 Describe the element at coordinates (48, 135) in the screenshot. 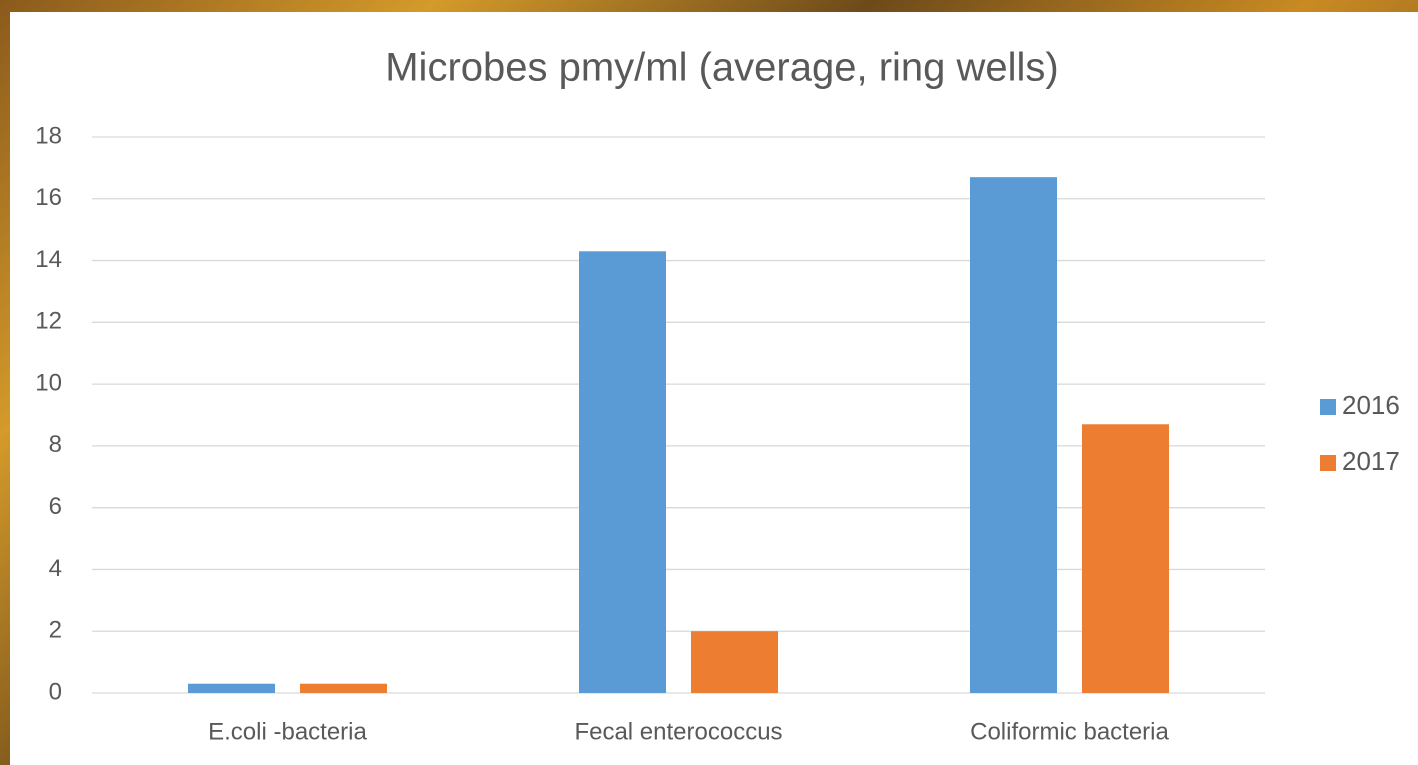

I see `y-tick-label: 18` at that location.